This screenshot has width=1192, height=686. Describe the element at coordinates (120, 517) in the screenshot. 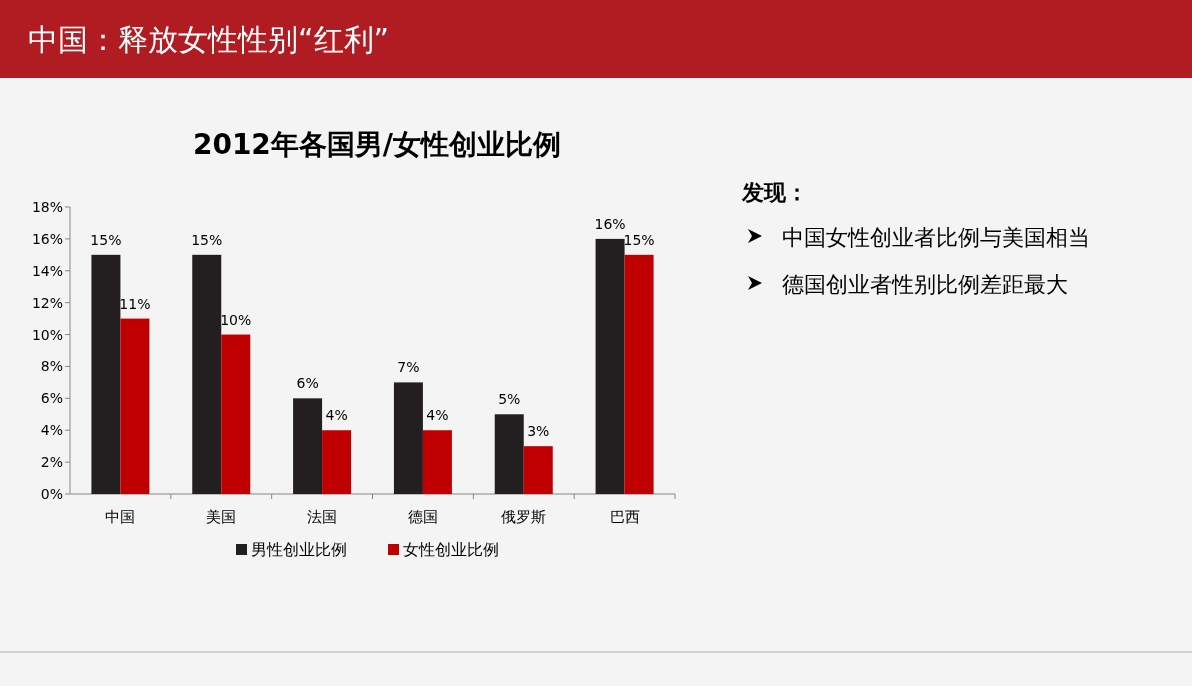

I see `x-tick-label: 中国` at that location.